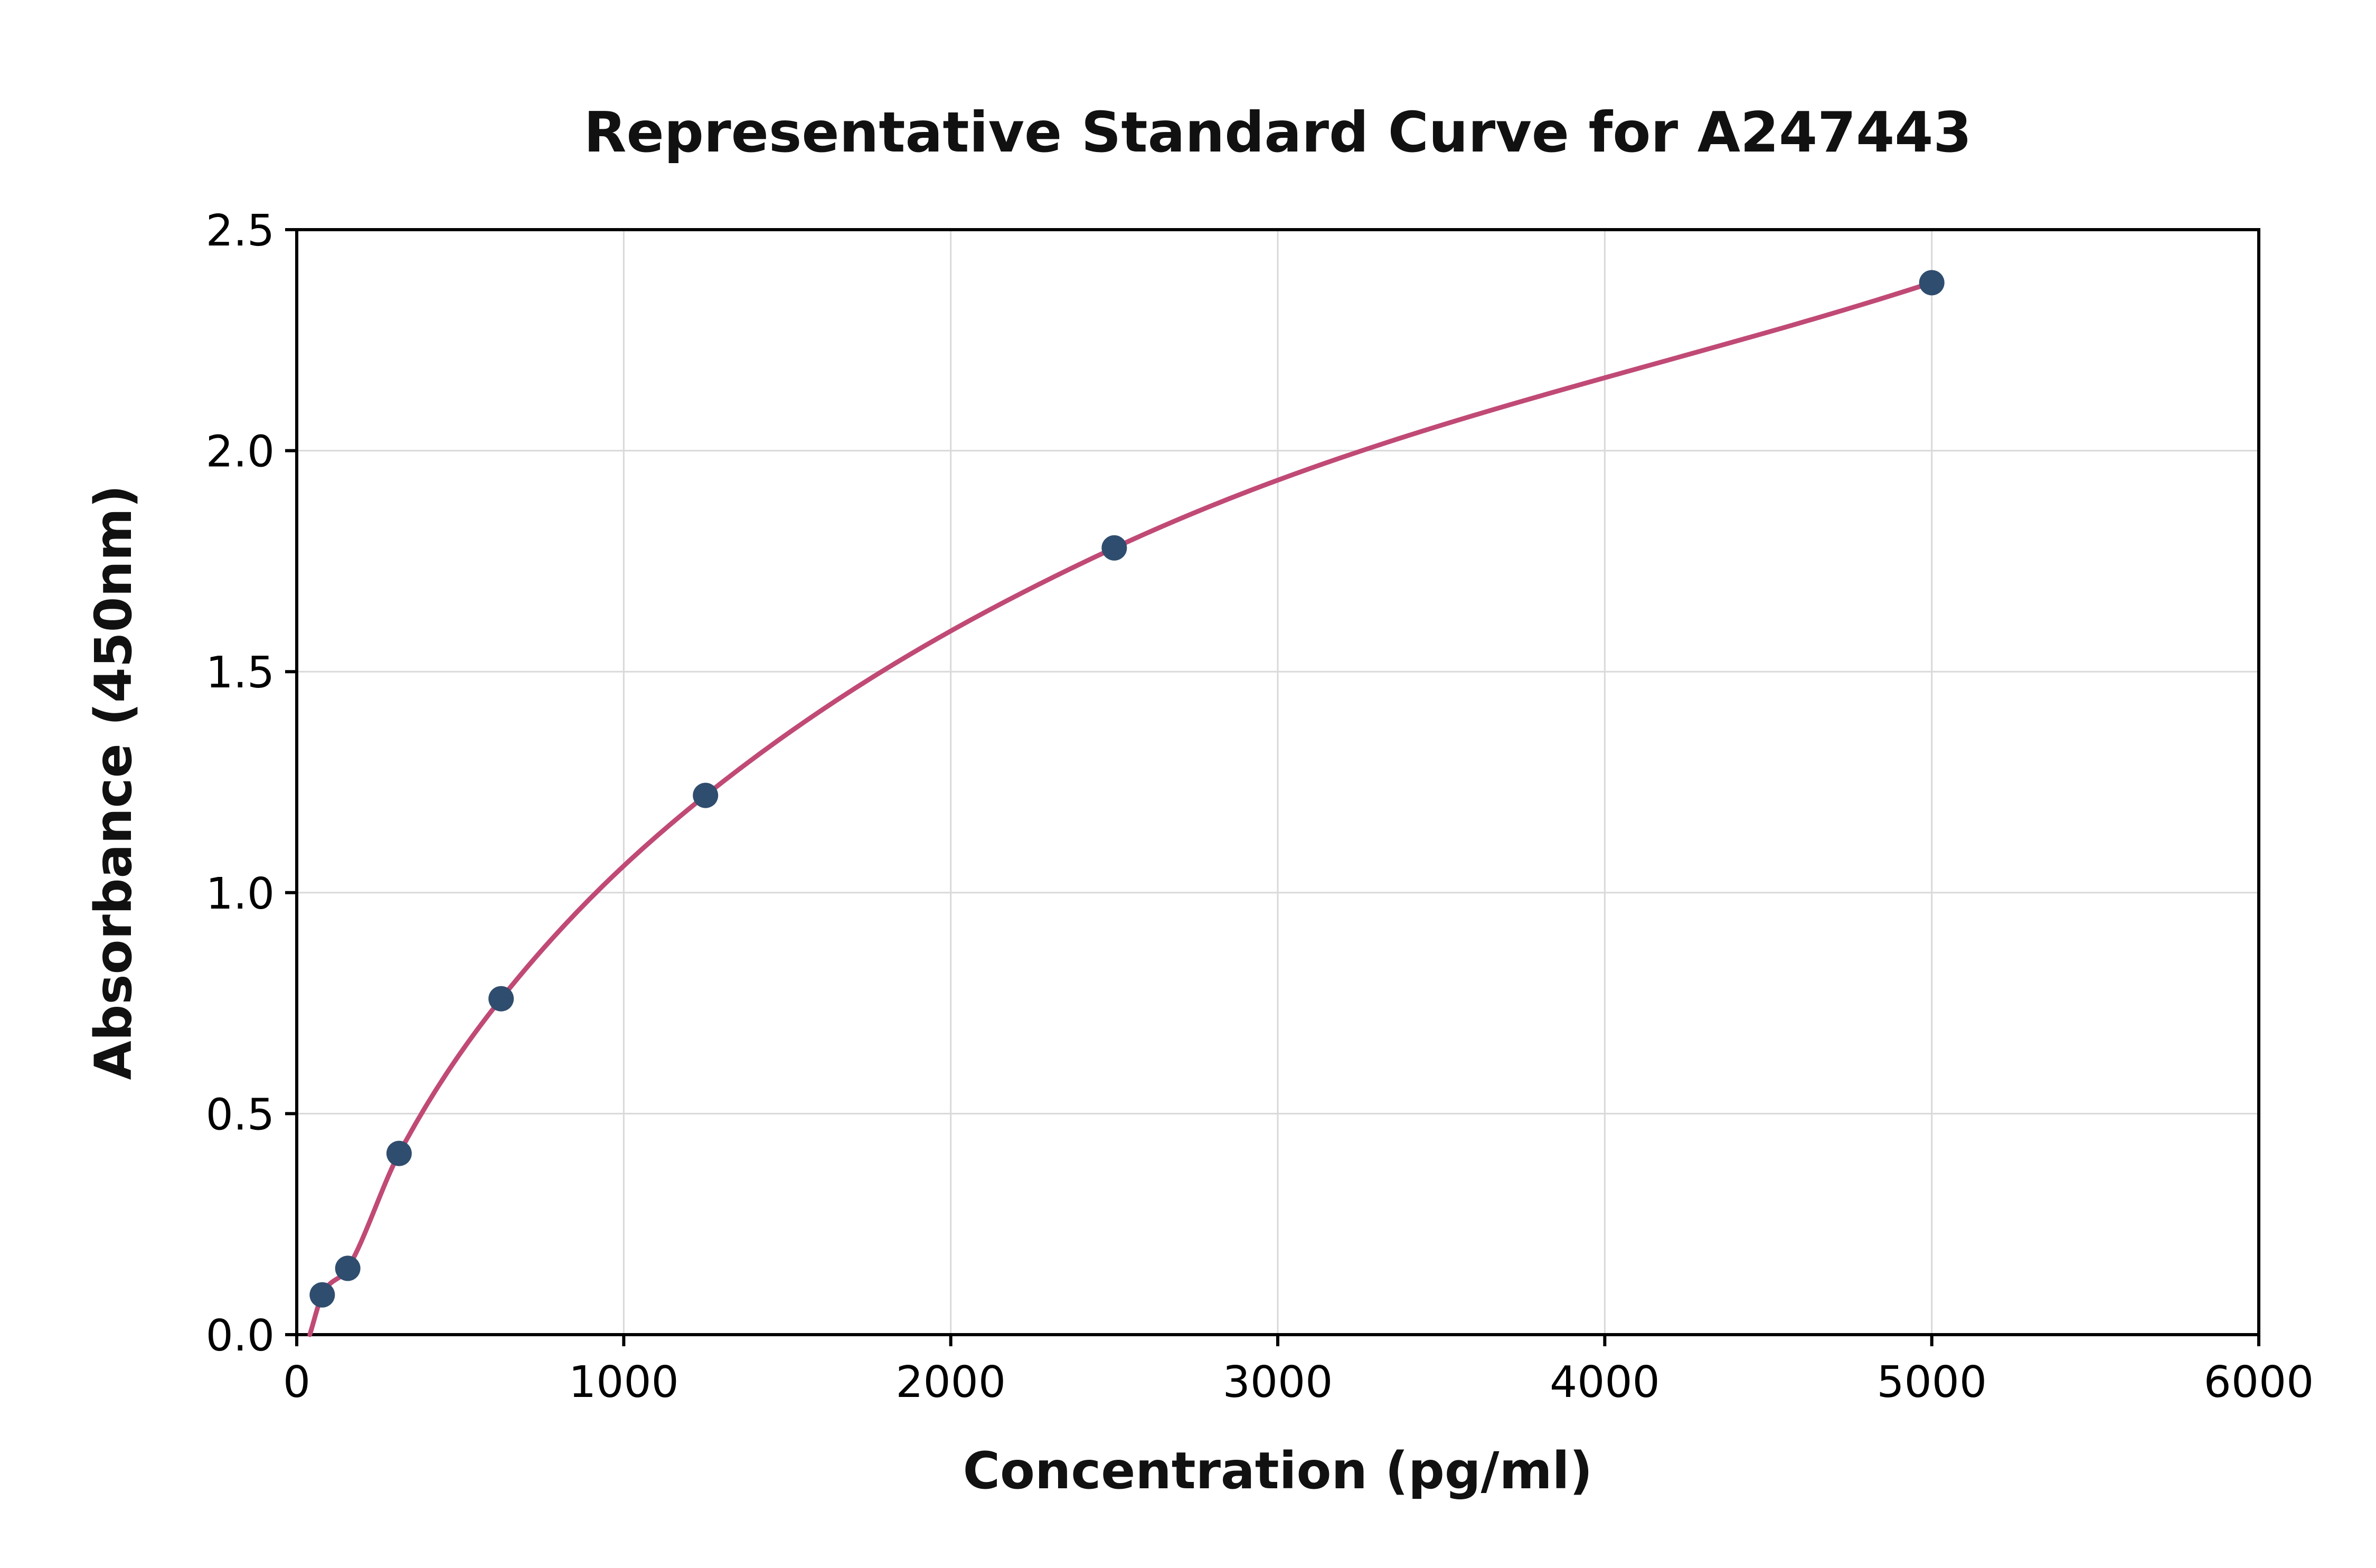  I want to click on x-tick-label: 5000, so click(1932, 1383).